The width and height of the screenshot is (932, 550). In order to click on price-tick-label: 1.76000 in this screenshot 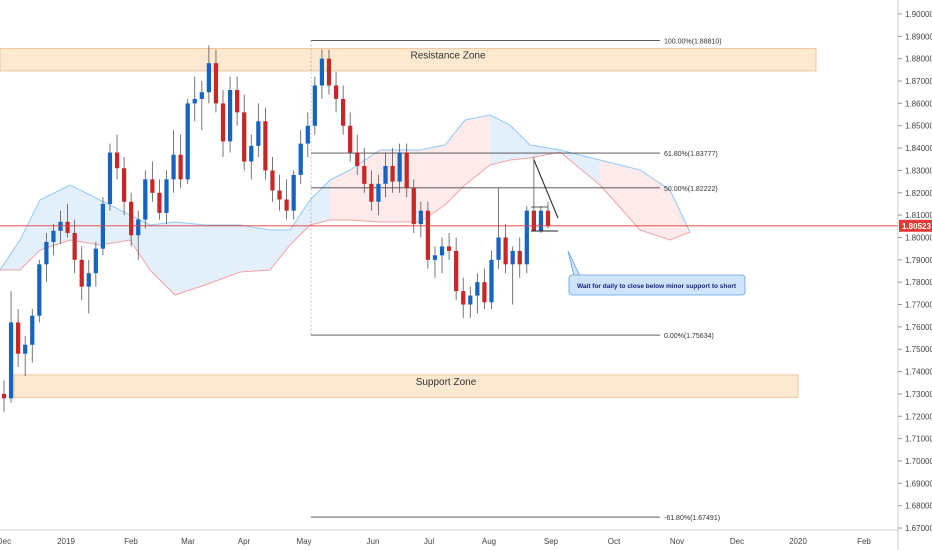, I will do `click(918, 327)`.